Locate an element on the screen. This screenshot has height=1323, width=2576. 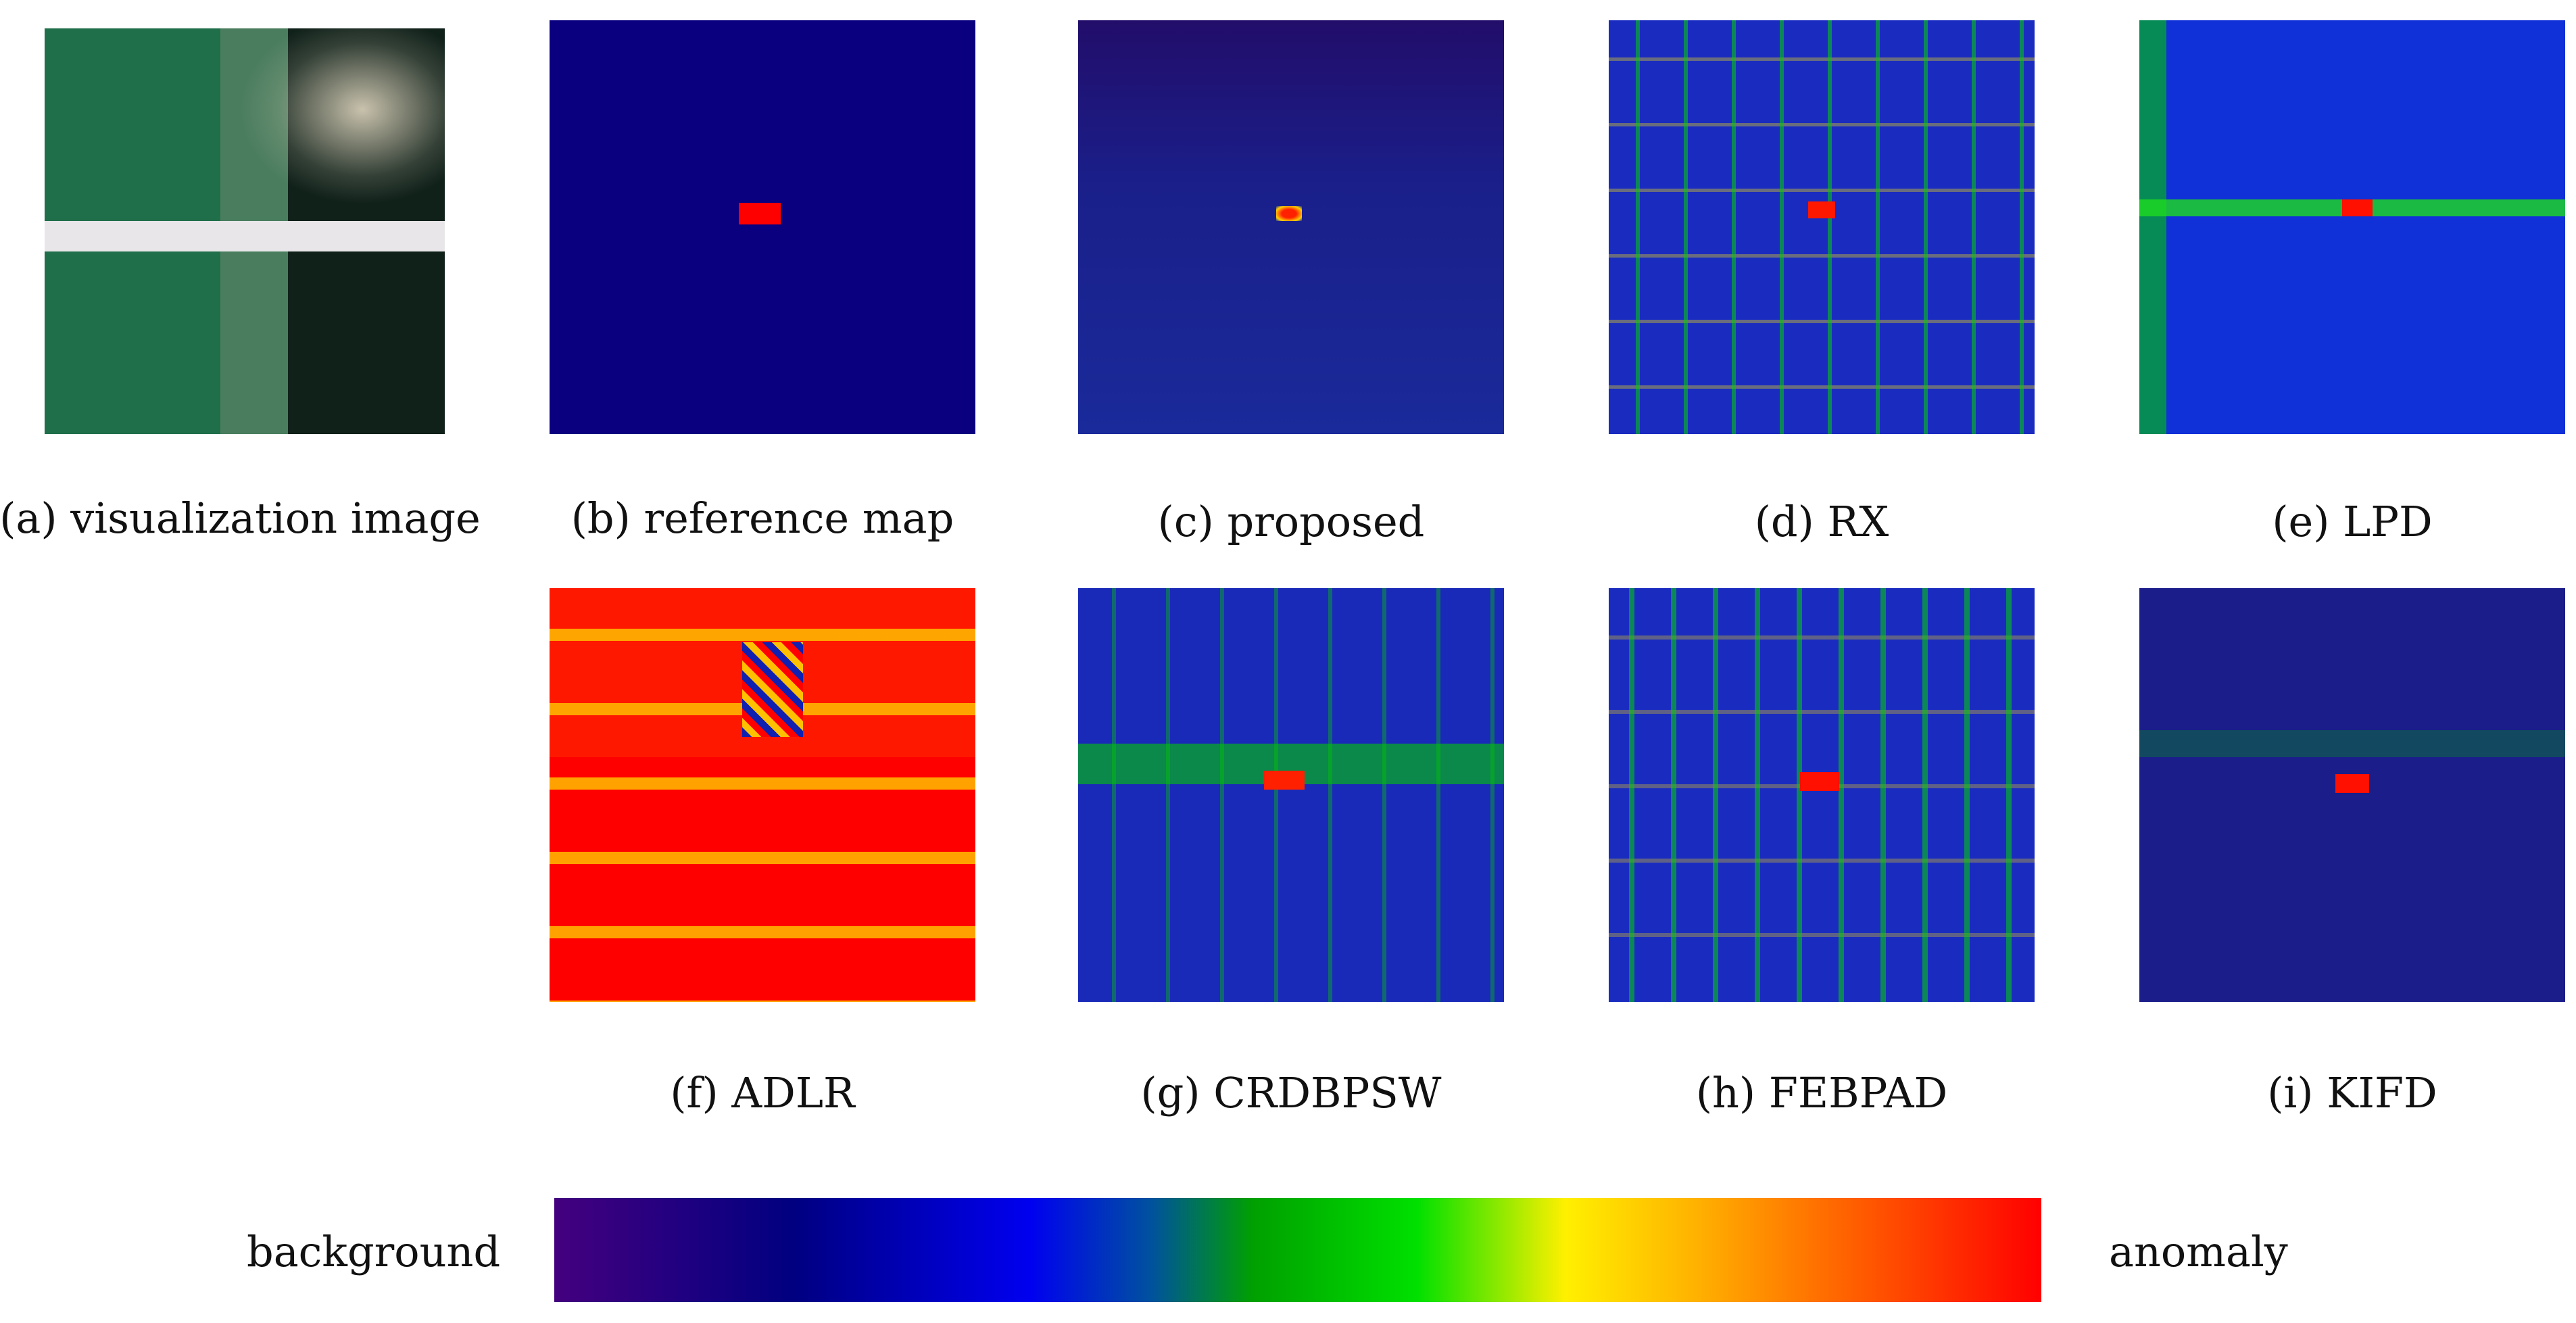
crdbpsw-result-map is located at coordinates (1291, 795).